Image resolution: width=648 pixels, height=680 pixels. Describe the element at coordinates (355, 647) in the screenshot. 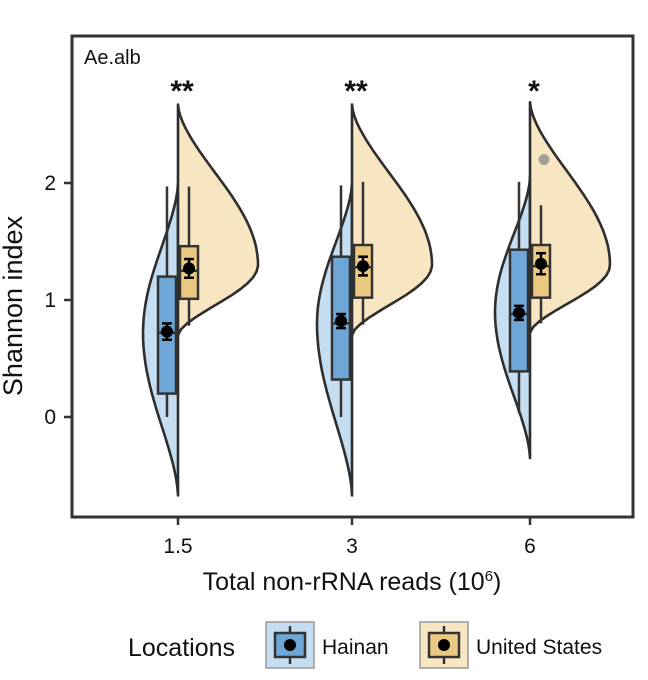

I see `legend-label-0: Hainan` at that location.